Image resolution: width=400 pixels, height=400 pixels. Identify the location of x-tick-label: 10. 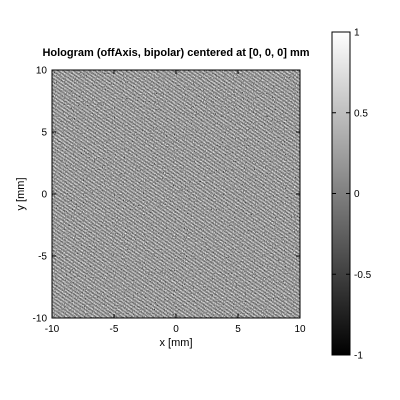
(300, 329).